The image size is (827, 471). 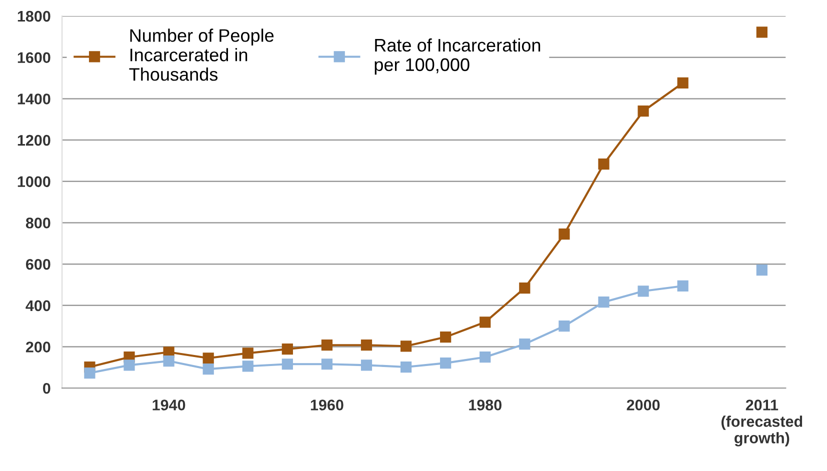 What do you see at coordinates (34, 16) in the screenshot?
I see `y-tick-label: 1800` at bounding box center [34, 16].